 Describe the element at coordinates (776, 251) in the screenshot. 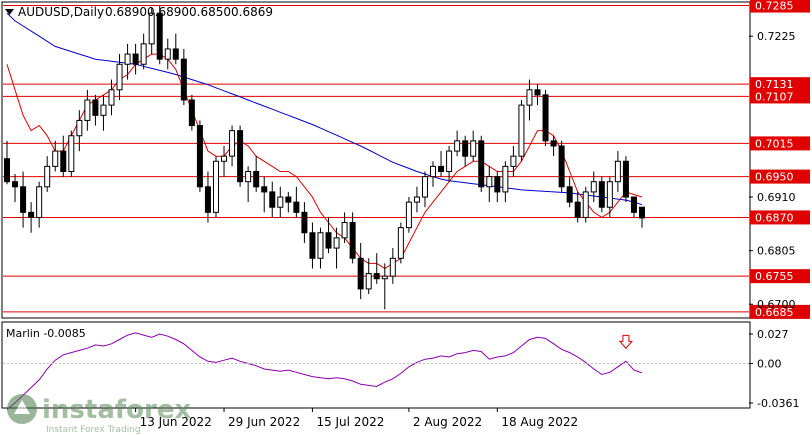

I see `price-tick-label: 0.6805` at that location.